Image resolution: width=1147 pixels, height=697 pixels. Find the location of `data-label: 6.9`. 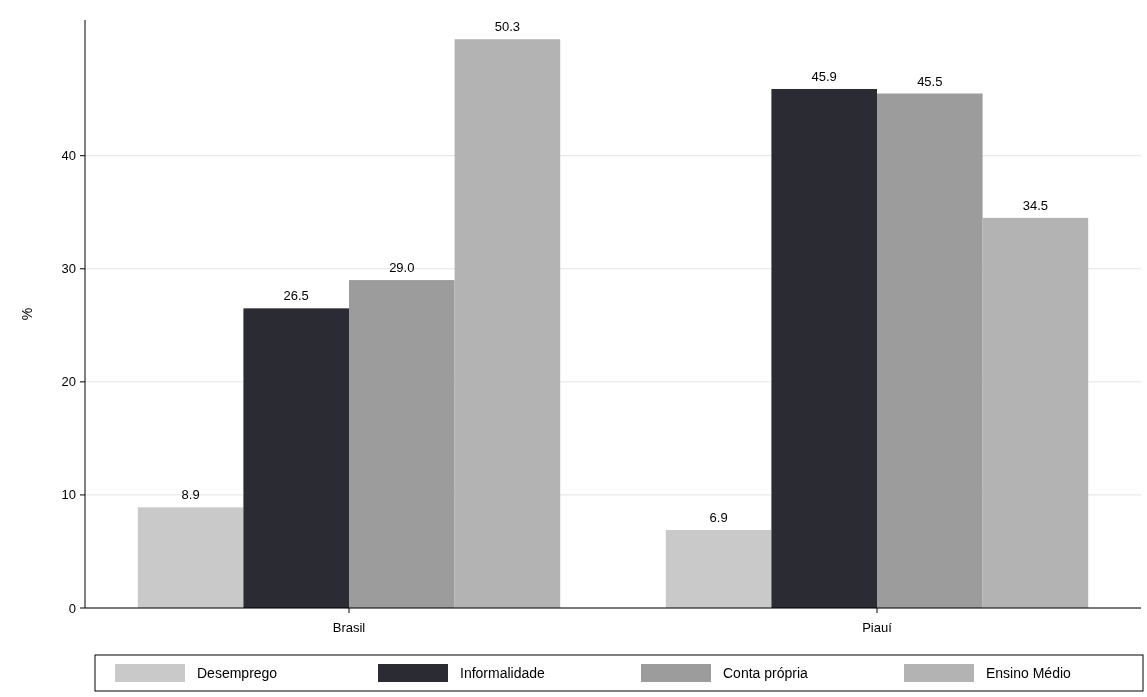

data-label: 6.9 is located at coordinates (718, 517).